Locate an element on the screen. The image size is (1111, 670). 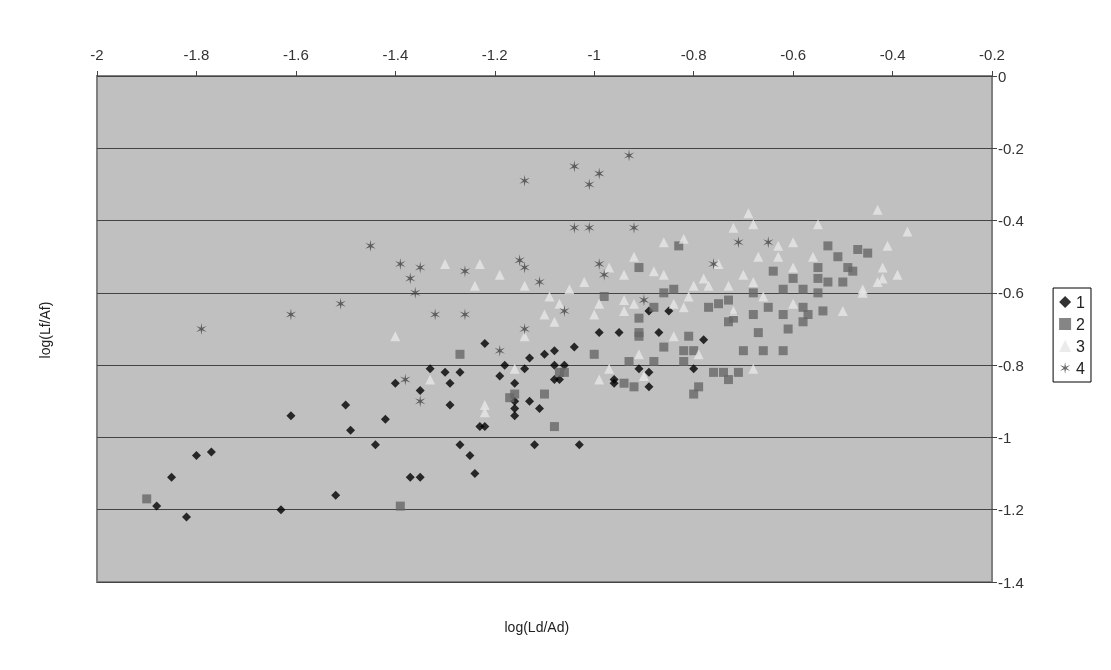
y-tick-label: -0.6 is located at coordinates (1011, 293).